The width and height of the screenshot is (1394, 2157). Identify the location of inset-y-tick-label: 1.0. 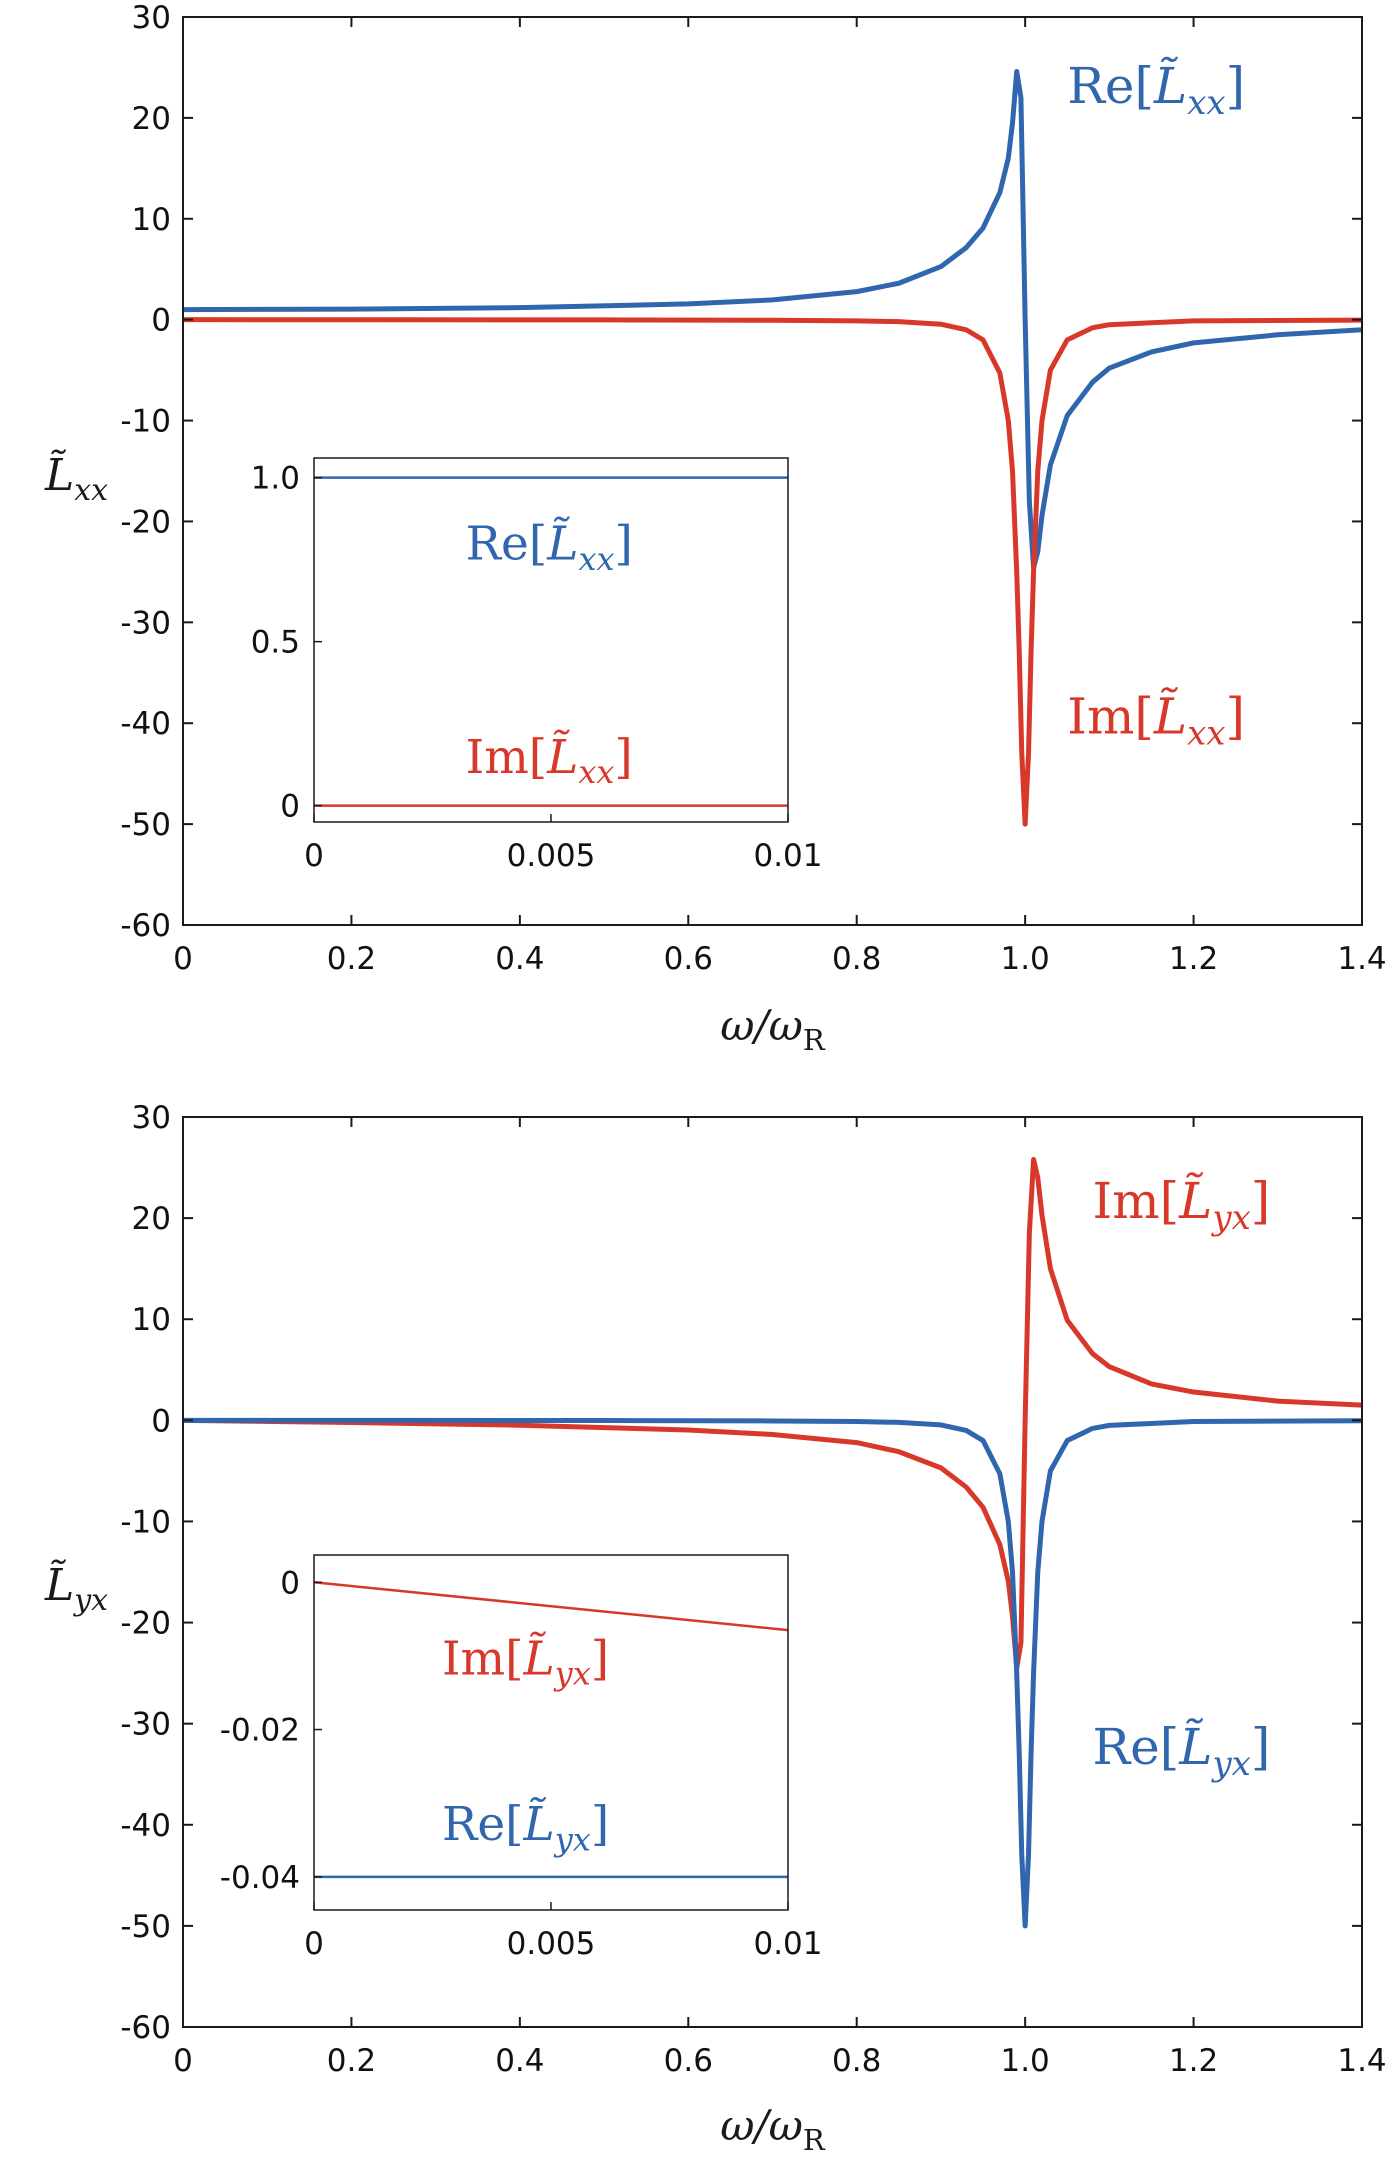
(275, 479).